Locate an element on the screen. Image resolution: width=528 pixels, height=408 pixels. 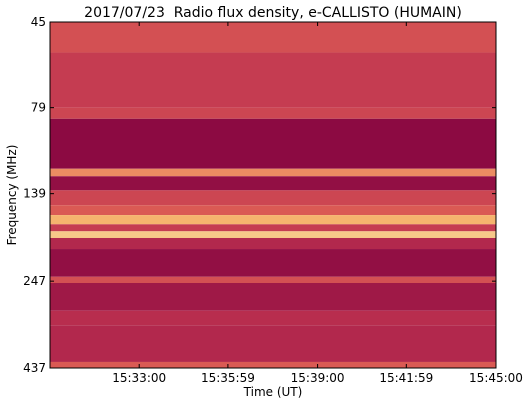
y-axis-label: Frequency (MHz) is located at coordinates (12, 195).